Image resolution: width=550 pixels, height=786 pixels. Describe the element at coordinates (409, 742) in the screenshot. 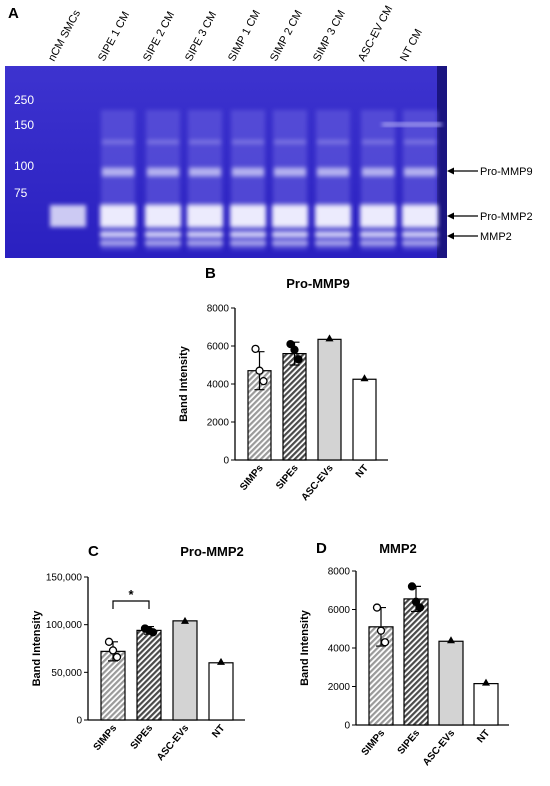

I see `x-tick-label: SIPEs` at that location.